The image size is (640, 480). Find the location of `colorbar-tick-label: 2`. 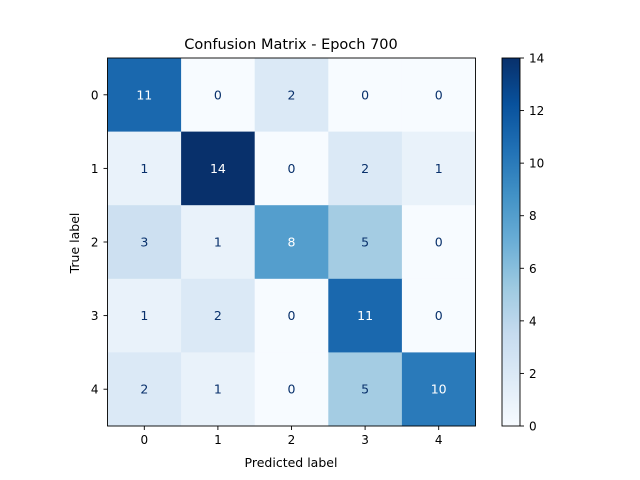

colorbar-tick-label: 2 is located at coordinates (533, 374).